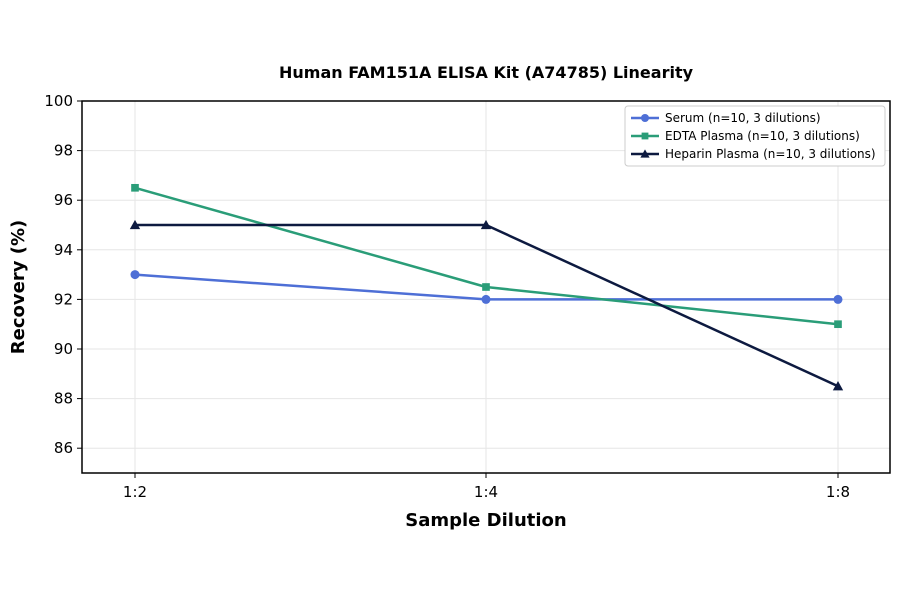 The width and height of the screenshot is (900, 594). I want to click on y-tick-label: 100, so click(58, 101).